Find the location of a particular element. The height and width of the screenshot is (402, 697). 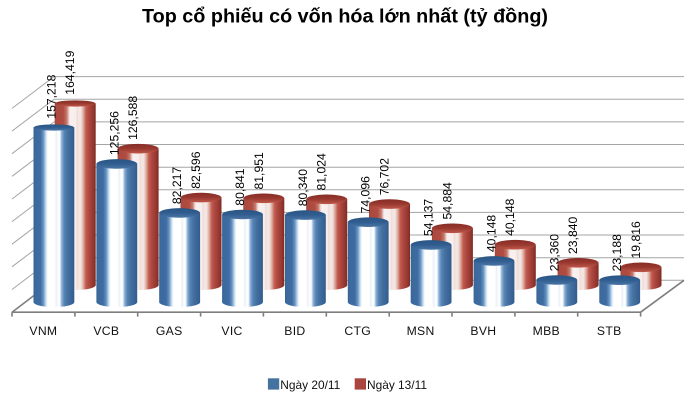

svg-text: 23,188 is located at coordinates (617, 252).